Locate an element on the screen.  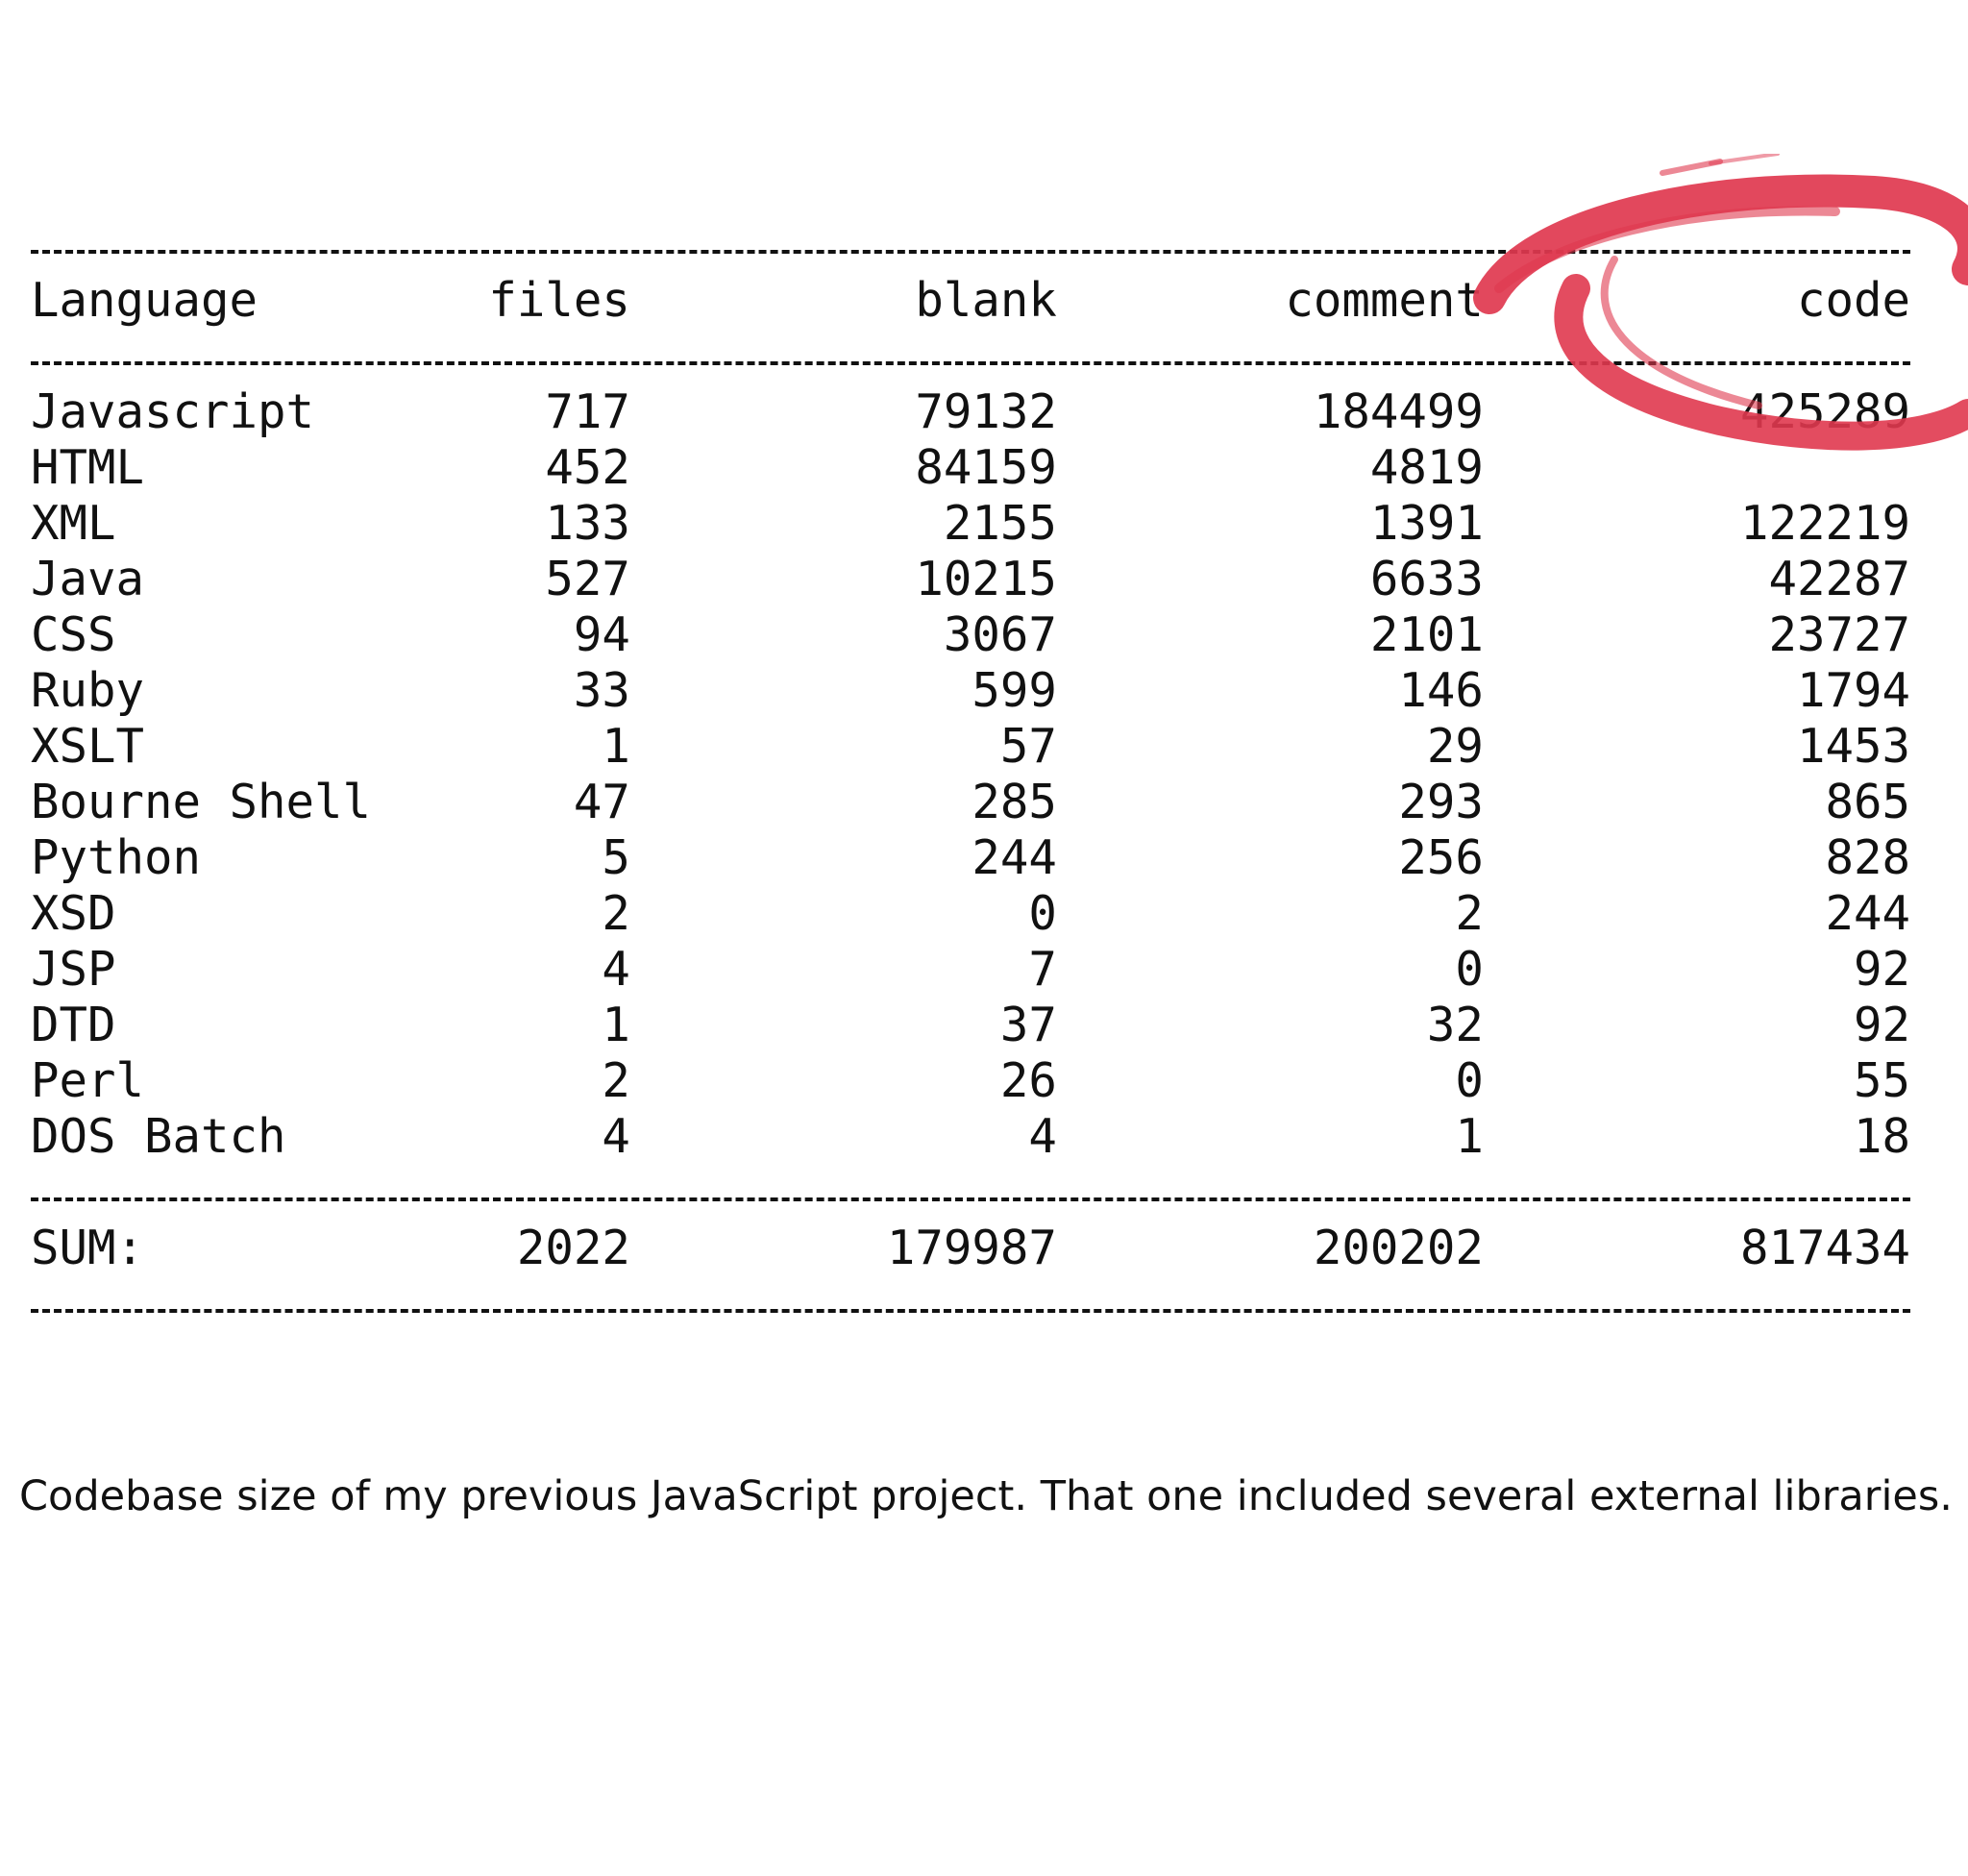
cell-language: Python is located at coordinates (117, 858).